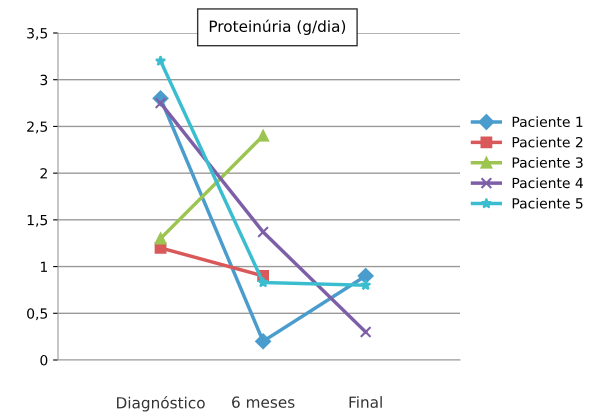 This screenshot has width=603, height=420. Describe the element at coordinates (43, 267) in the screenshot. I see `y-tick-label: 1` at that location.